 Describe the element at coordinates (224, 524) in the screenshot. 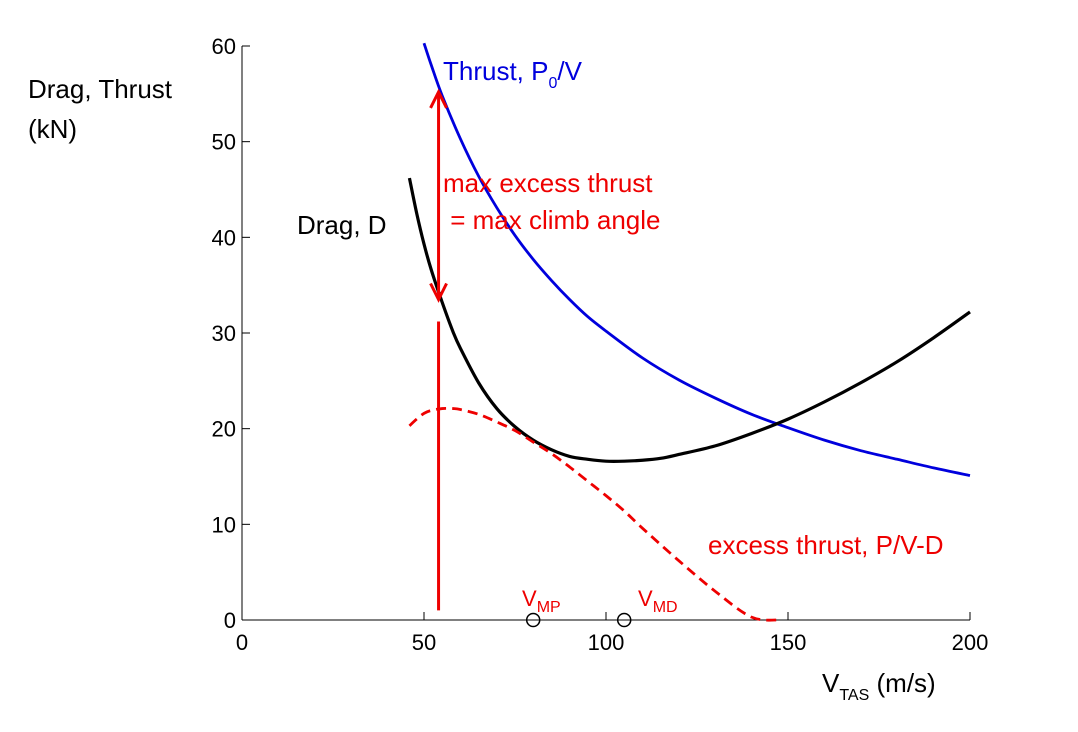

I see `y-tick-label: 10` at that location.